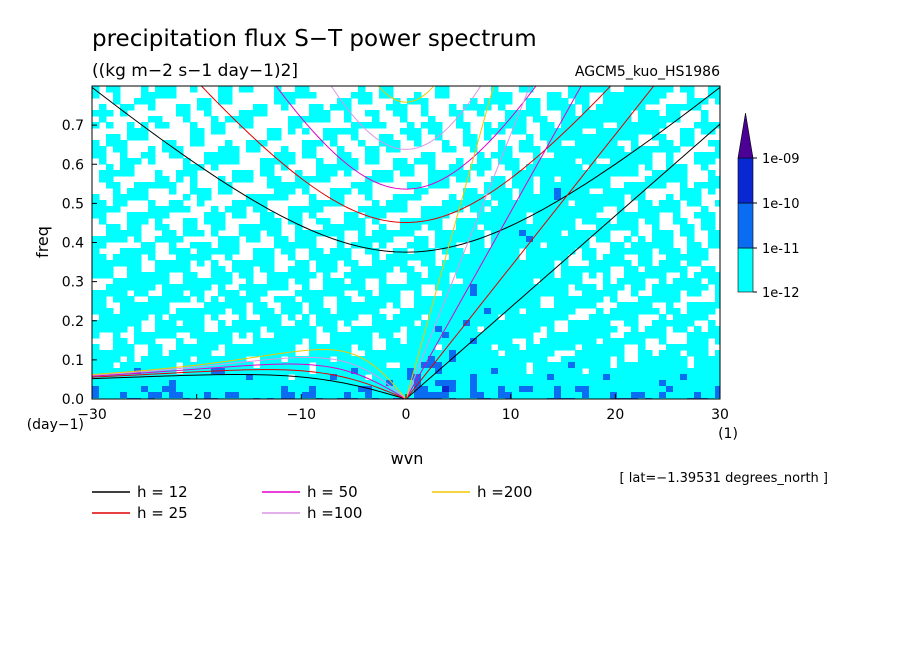 The image size is (904, 654). What do you see at coordinates (249, 386) in the screenshot?
I see `rossby-curve` at bounding box center [249, 386].